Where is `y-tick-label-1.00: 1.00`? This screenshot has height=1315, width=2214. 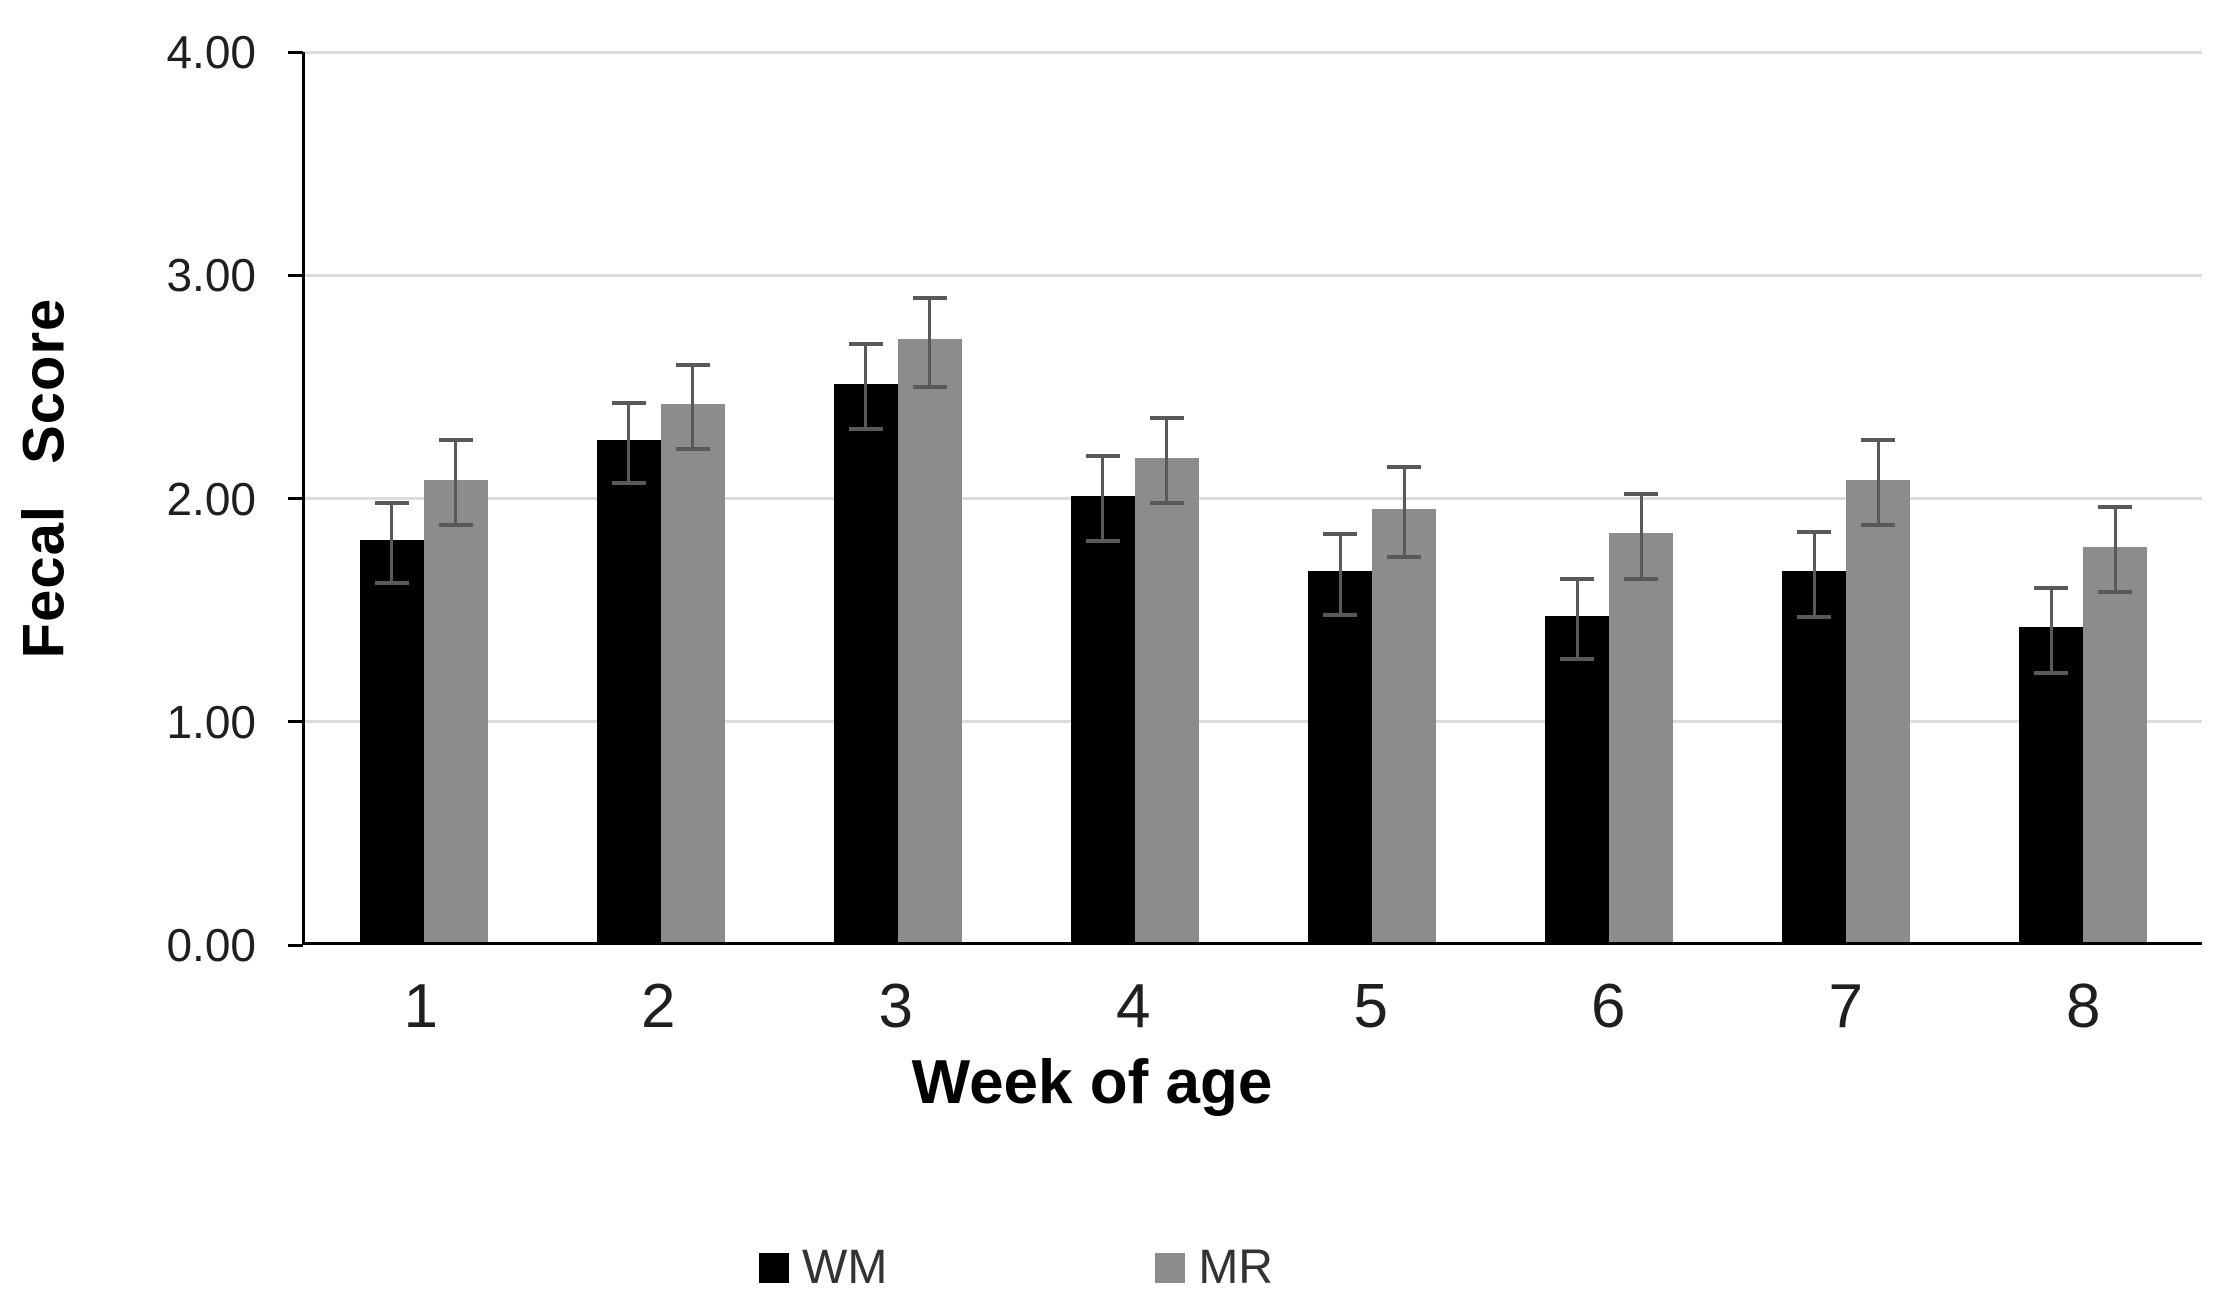
y-tick-label-1.00: 1.00 is located at coordinates (211, 721).